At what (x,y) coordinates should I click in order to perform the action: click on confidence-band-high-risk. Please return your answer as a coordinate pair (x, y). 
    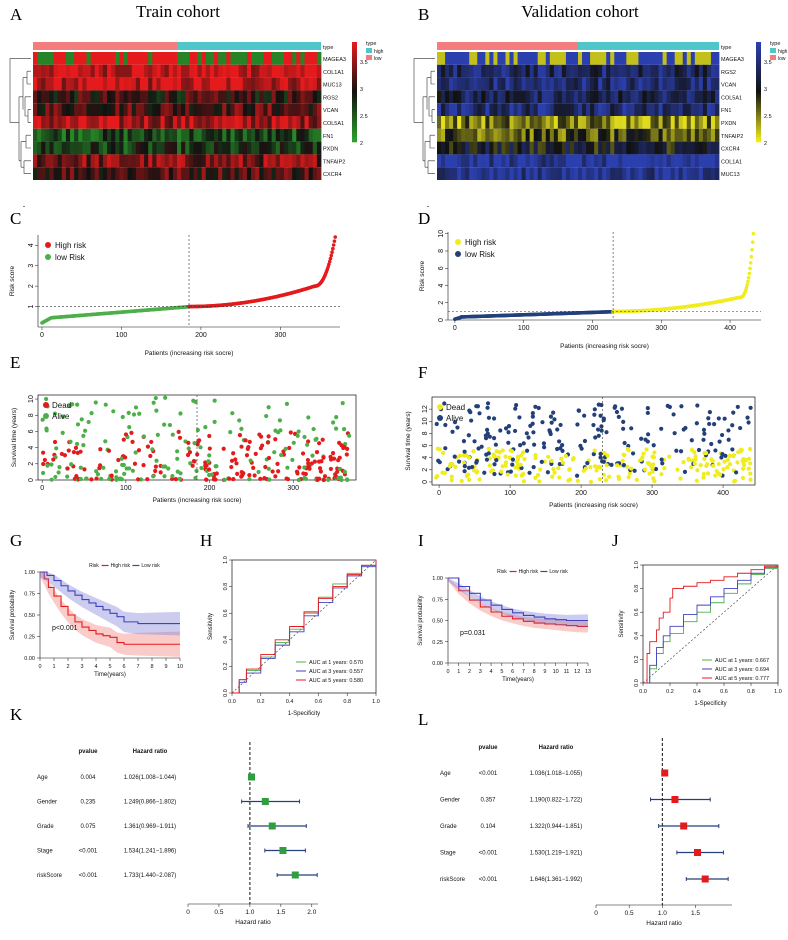
    Looking at the image, I should click on (110, 614).